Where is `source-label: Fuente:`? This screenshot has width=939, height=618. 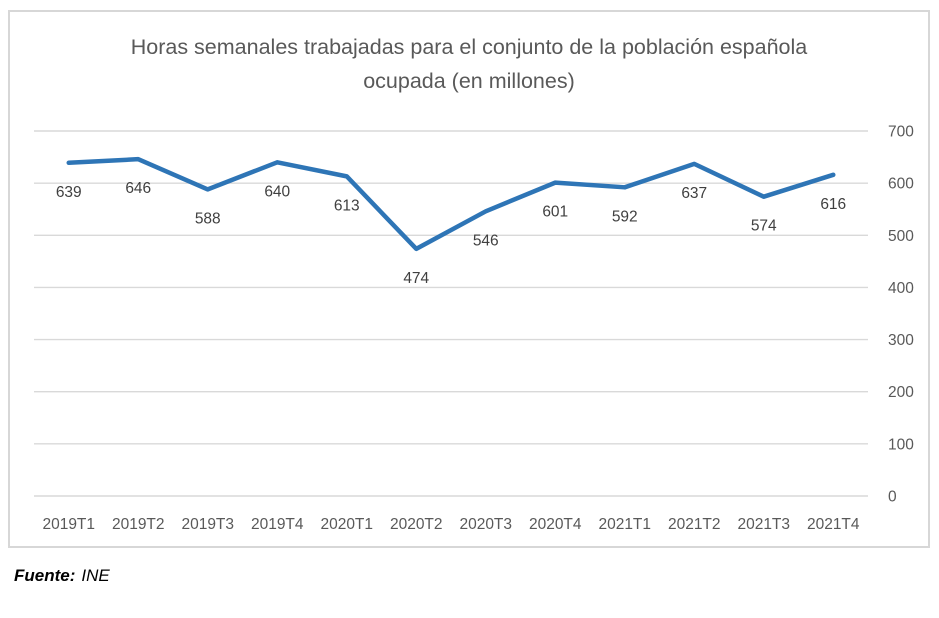
source-label: Fuente: is located at coordinates (45, 575).